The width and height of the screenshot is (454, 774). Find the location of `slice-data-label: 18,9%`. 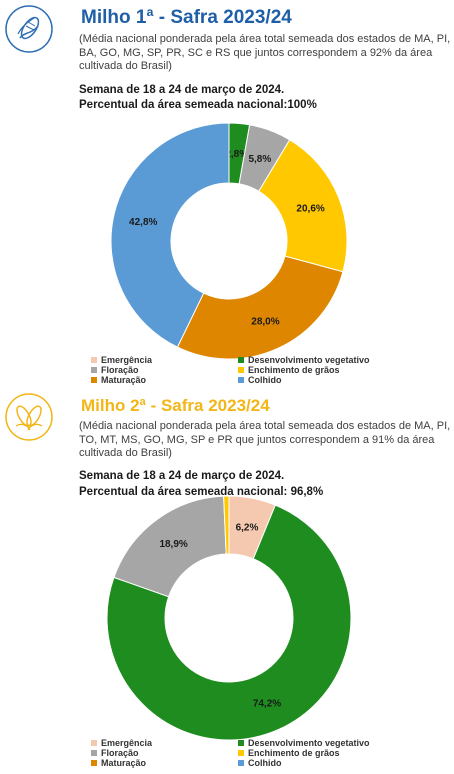

slice-data-label: 18,9% is located at coordinates (173, 544).